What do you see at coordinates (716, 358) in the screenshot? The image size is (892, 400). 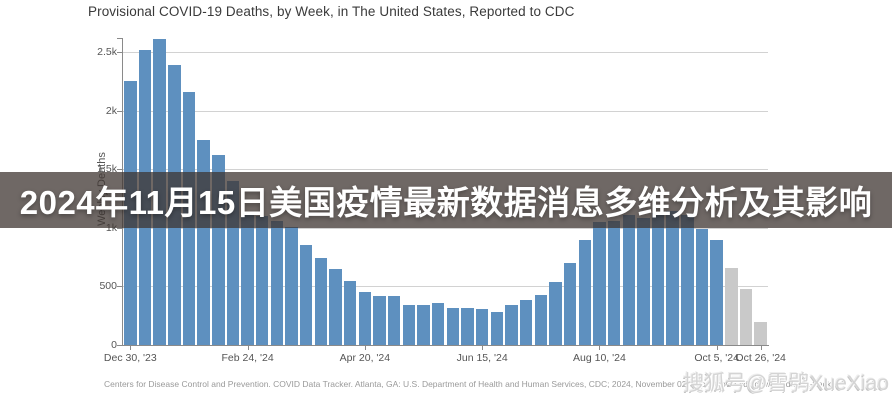 I see `x-tick-label: Oct 5, '24` at bounding box center [716, 358].